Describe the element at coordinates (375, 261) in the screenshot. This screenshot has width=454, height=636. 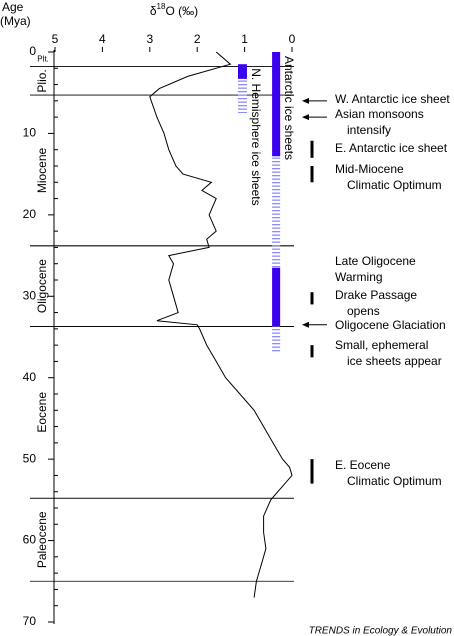
I see `event-label: Late Oligocene` at that location.